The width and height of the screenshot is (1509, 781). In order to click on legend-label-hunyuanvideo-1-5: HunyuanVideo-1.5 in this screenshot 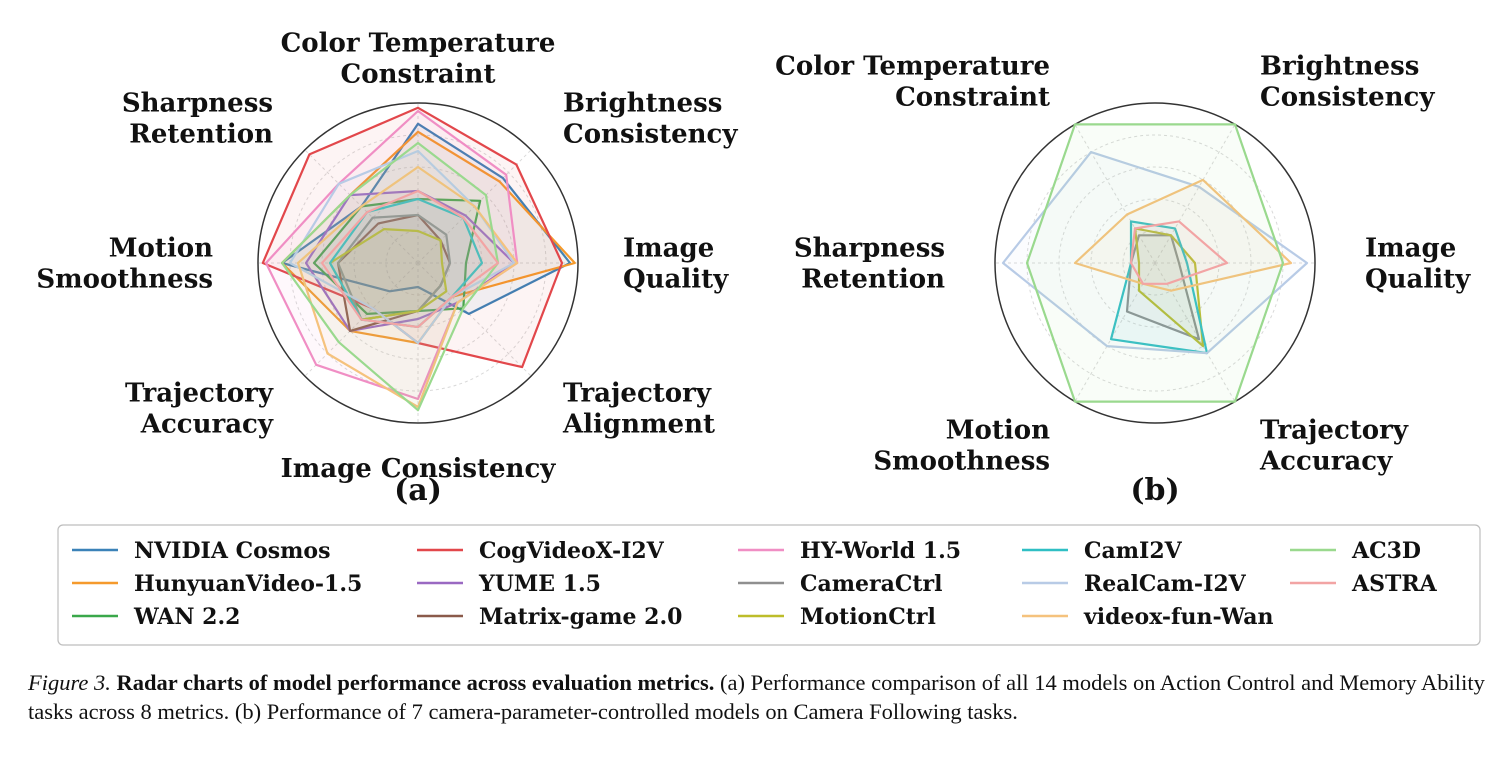, I will do `click(248, 584)`.